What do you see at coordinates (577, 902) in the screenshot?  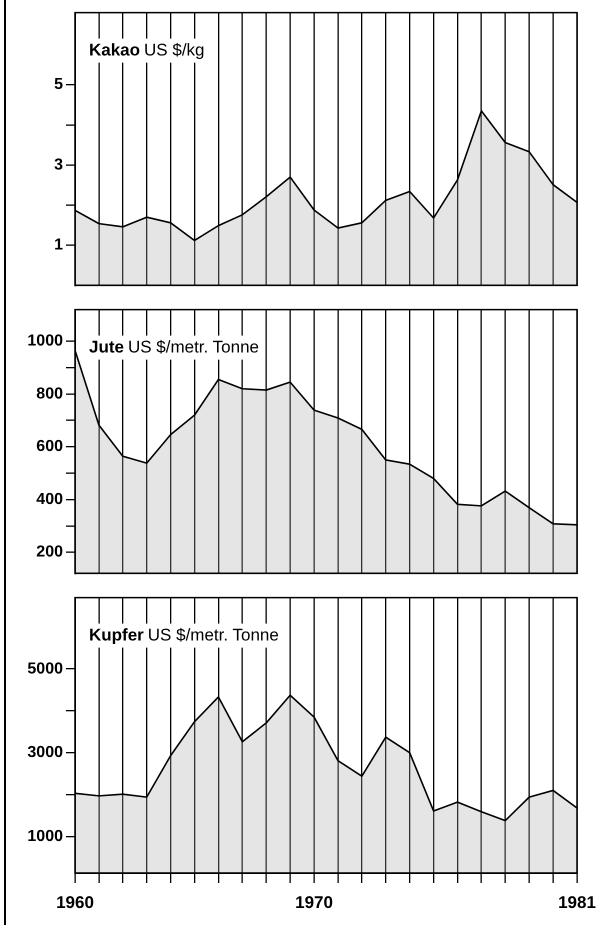 I see `x-tick-label: 1981` at bounding box center [577, 902].